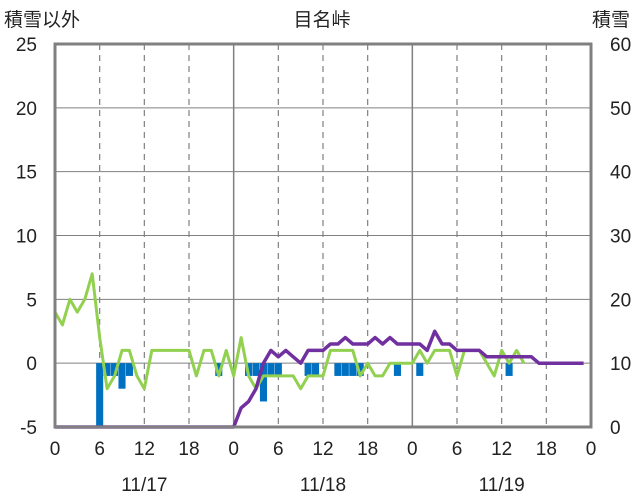 The height and width of the screenshot is (501, 636). Describe the element at coordinates (26, 45) in the screenshot. I see `left-tick-label: 25` at that location.